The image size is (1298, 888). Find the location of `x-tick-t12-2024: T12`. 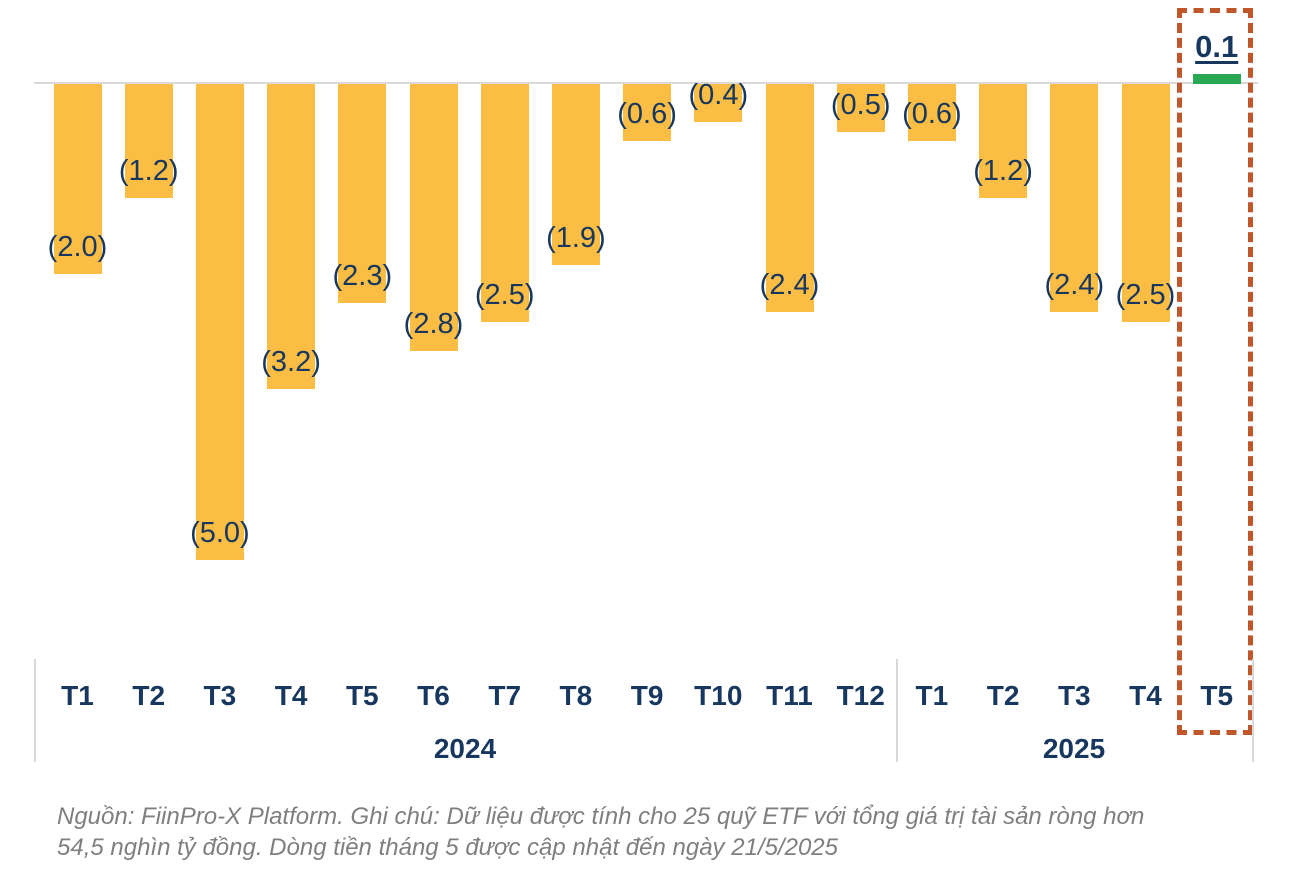

x-tick-t12-2024: T12 is located at coordinates (860, 695).